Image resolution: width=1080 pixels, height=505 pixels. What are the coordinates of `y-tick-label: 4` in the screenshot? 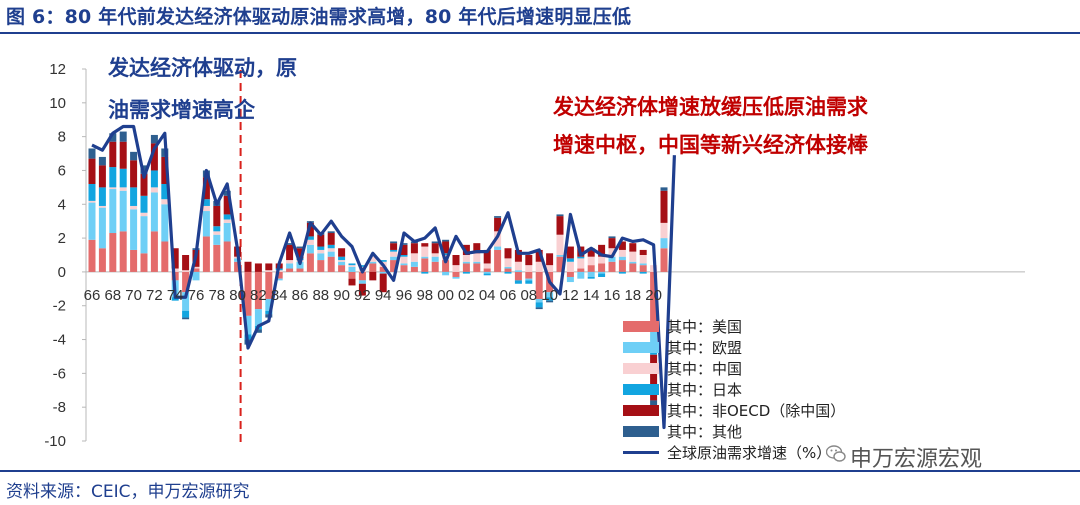 It's located at (62, 204).